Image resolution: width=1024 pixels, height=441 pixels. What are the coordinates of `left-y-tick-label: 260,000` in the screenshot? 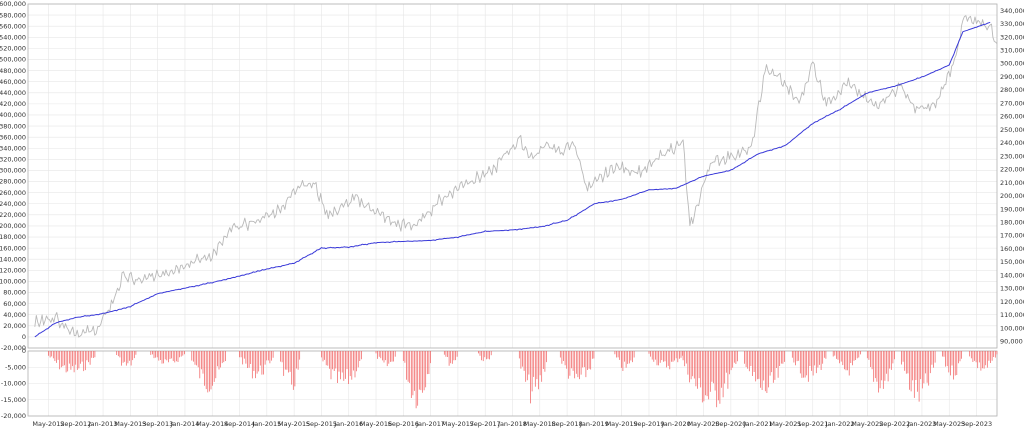 It's located at (13, 193).